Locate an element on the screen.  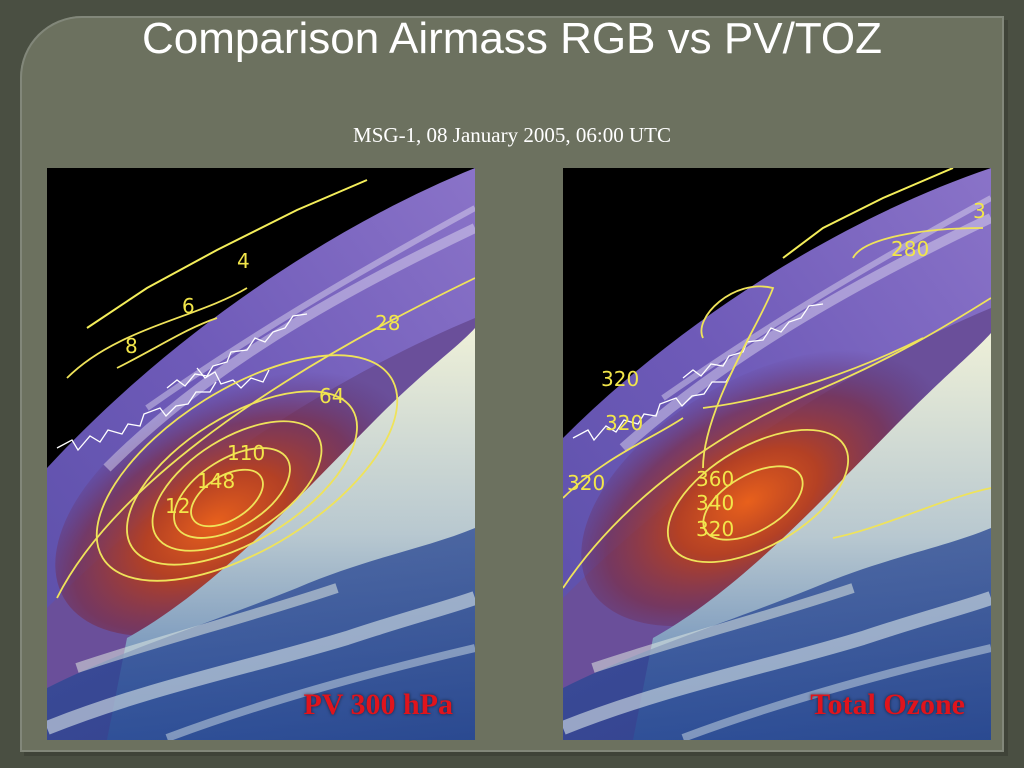
pv-contour-label: 64 is located at coordinates (331, 396).